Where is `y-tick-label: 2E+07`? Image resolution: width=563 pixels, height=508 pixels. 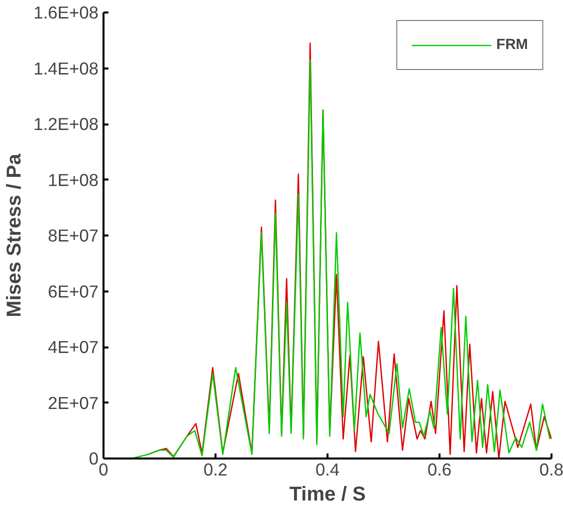
y-tick-label: 2E+07 is located at coordinates (73, 402).